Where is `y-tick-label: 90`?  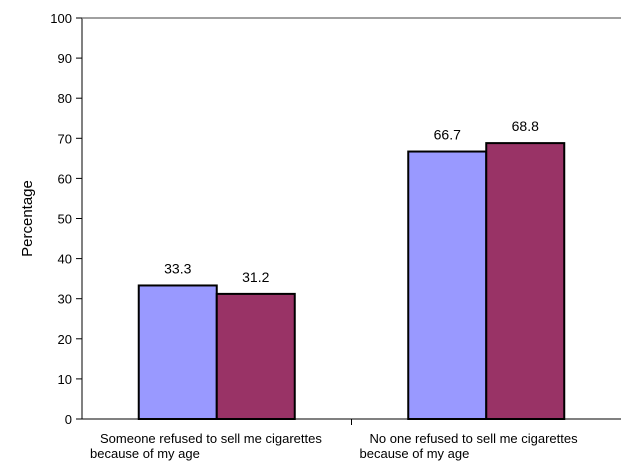 y-tick-label: 90 is located at coordinates (65, 58).